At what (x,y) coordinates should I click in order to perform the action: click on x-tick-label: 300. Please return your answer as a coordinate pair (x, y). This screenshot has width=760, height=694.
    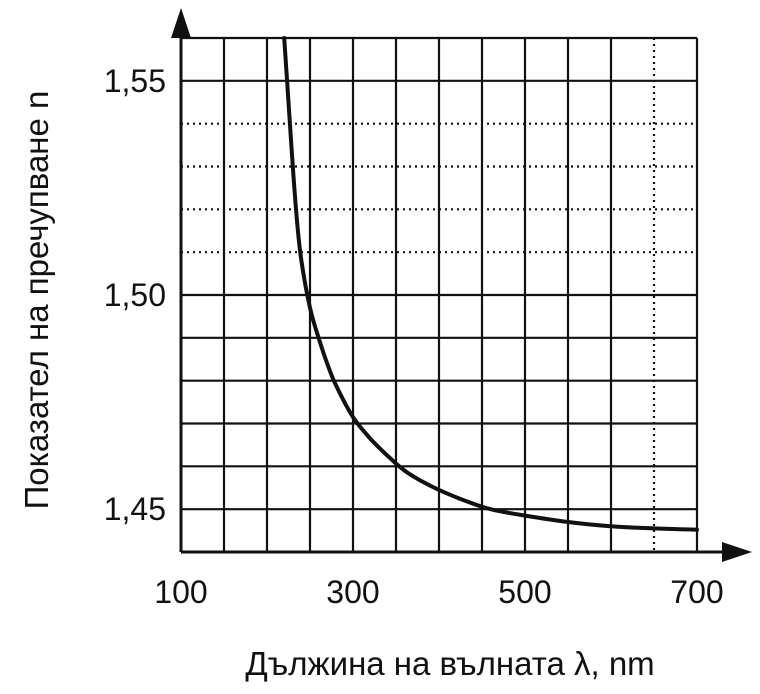
    Looking at the image, I should click on (352, 592).